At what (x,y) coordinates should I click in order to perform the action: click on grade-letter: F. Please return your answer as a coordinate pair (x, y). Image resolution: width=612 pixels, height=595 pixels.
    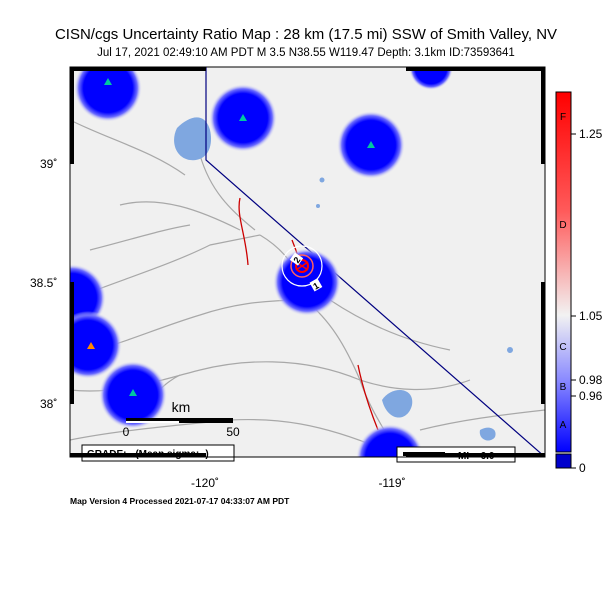
    Looking at the image, I should click on (563, 117).